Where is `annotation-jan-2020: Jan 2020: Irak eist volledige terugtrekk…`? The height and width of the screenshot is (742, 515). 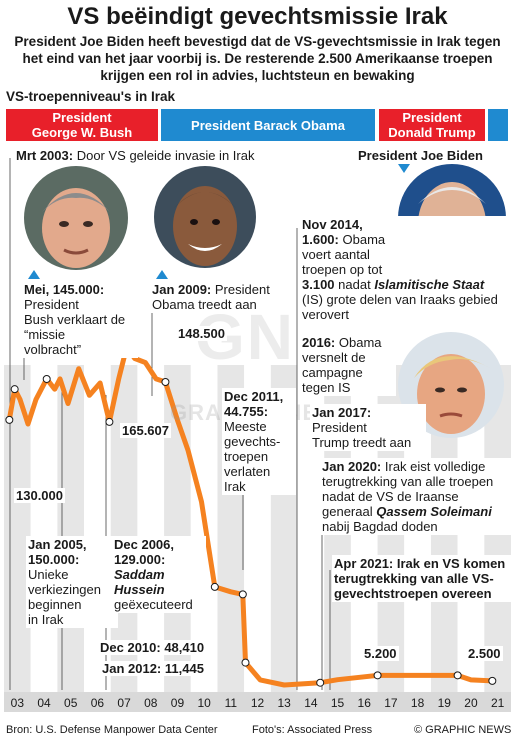 annotation-jan-2020: Jan 2020: Irak eist volledige terugtrekk… is located at coordinates (416, 496).